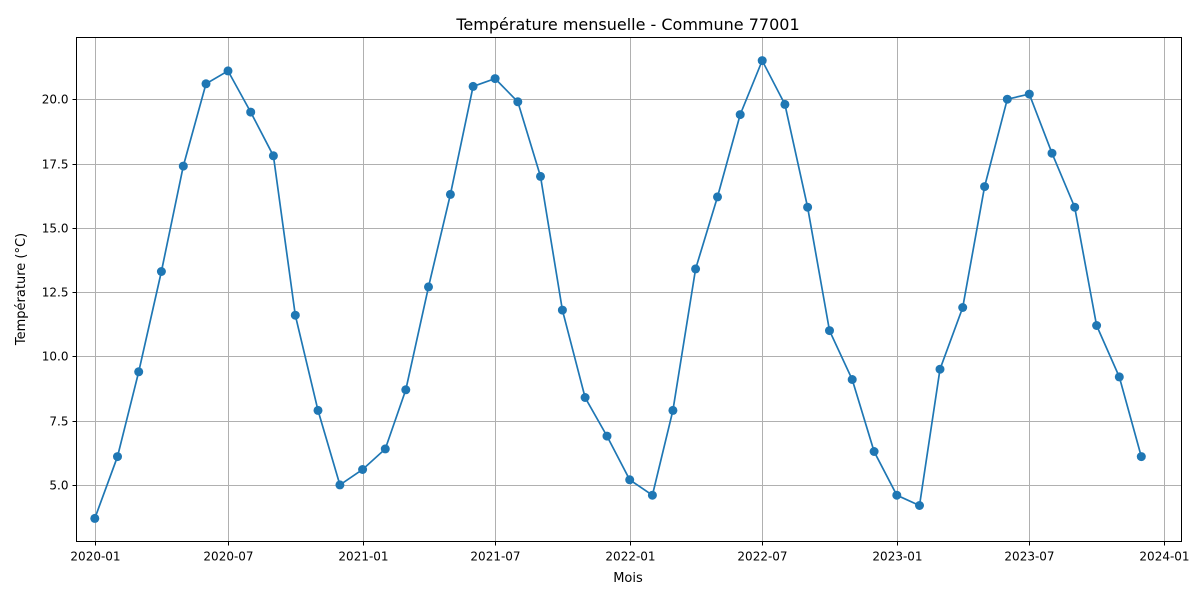 The image size is (1200, 600). Describe the element at coordinates (21, 289) in the screenshot. I see `y-axis-label: Température (°C)` at that location.